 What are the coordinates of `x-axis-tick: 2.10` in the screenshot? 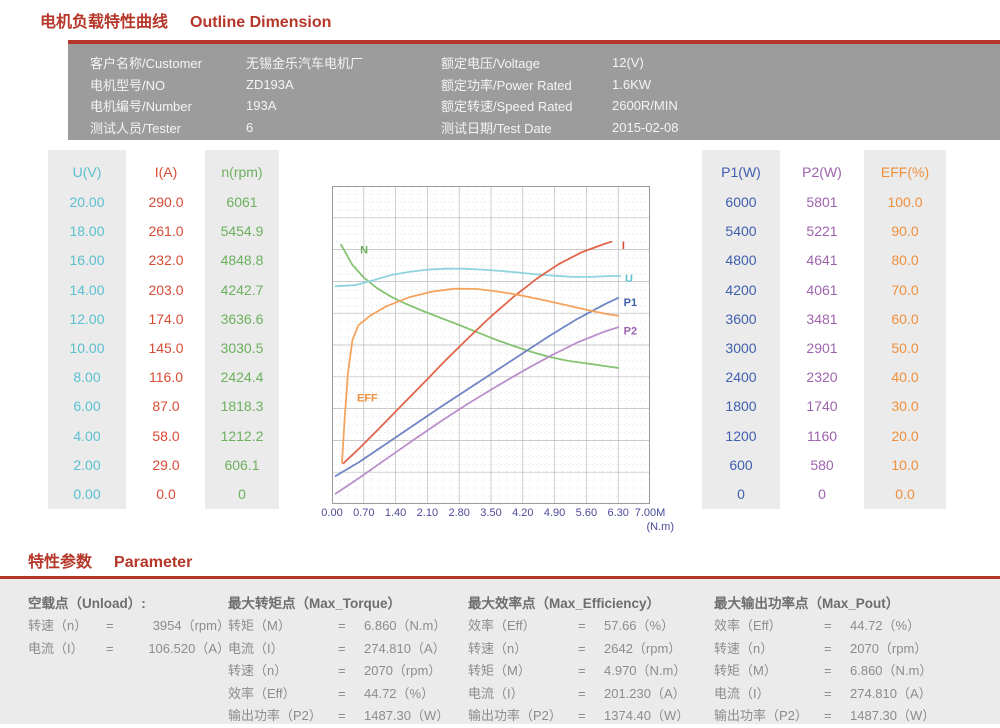 It's located at (427, 513).